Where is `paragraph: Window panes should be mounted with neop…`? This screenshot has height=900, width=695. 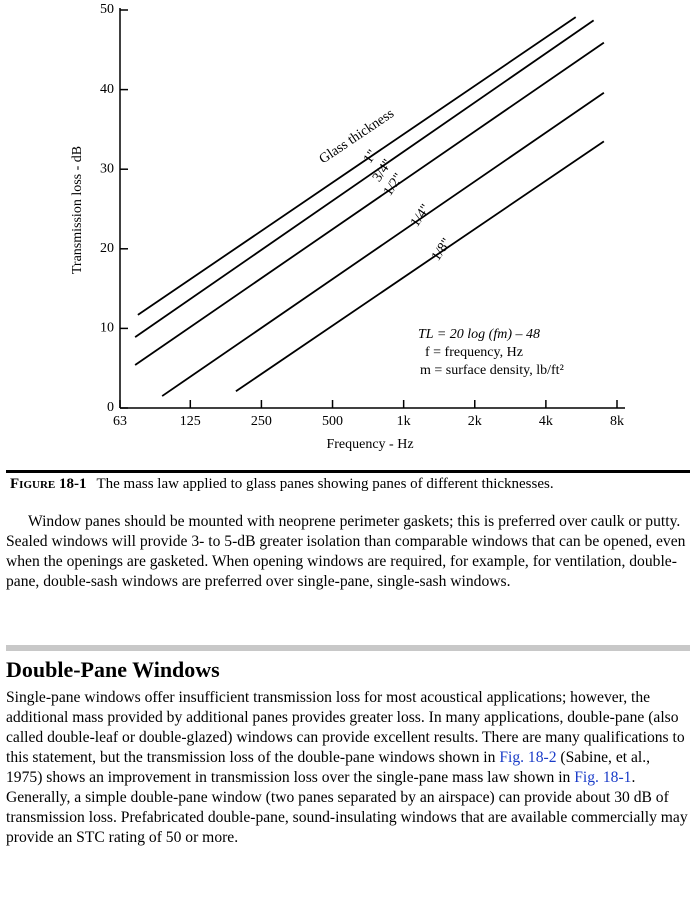
paragraph: Window panes should be mounted with neop… is located at coordinates (346, 551).